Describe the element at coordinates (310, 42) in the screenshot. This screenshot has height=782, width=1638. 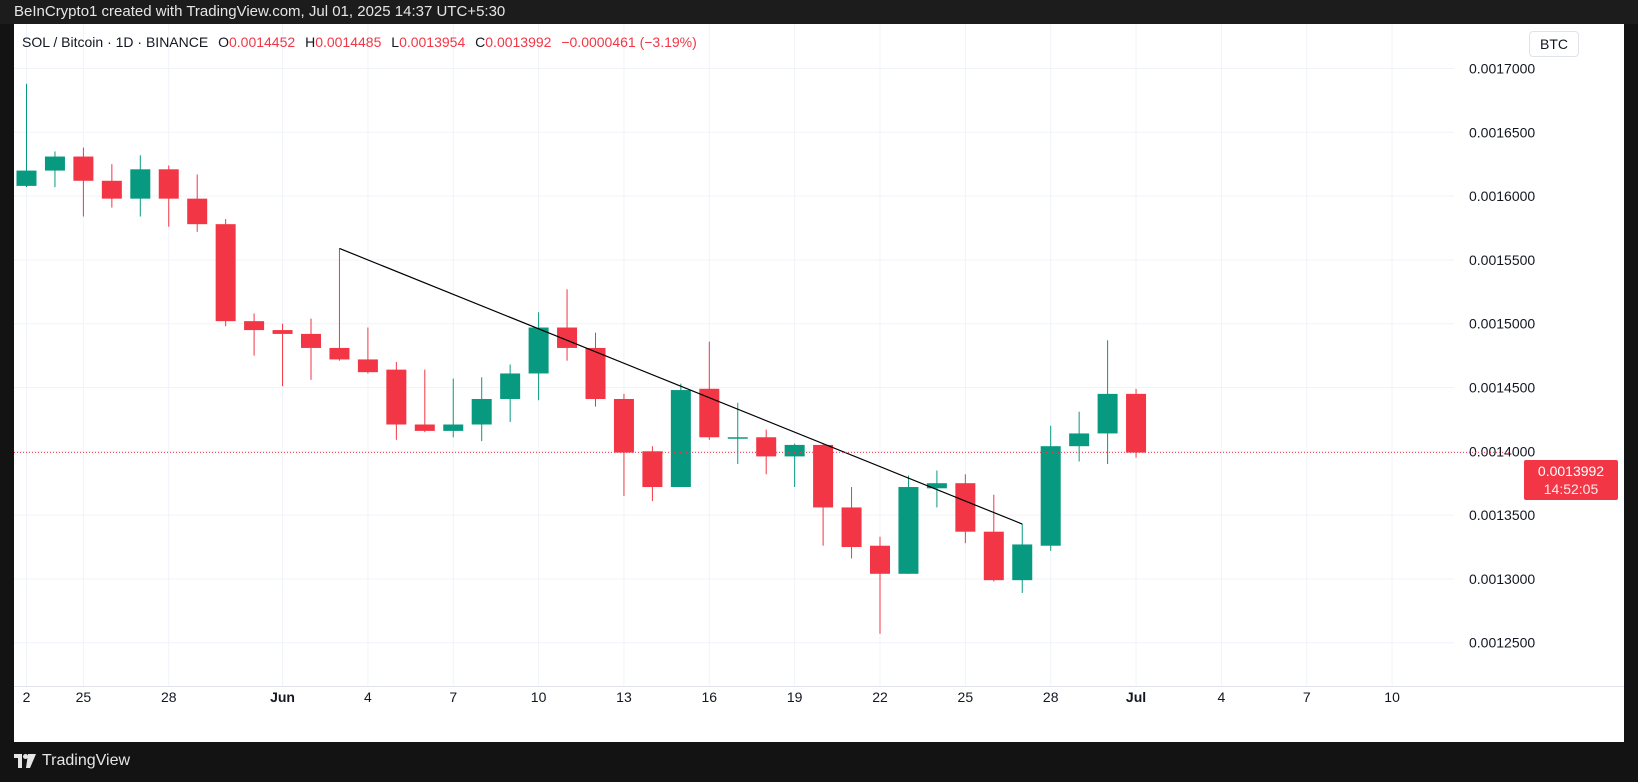
I see `high-label: H` at that location.